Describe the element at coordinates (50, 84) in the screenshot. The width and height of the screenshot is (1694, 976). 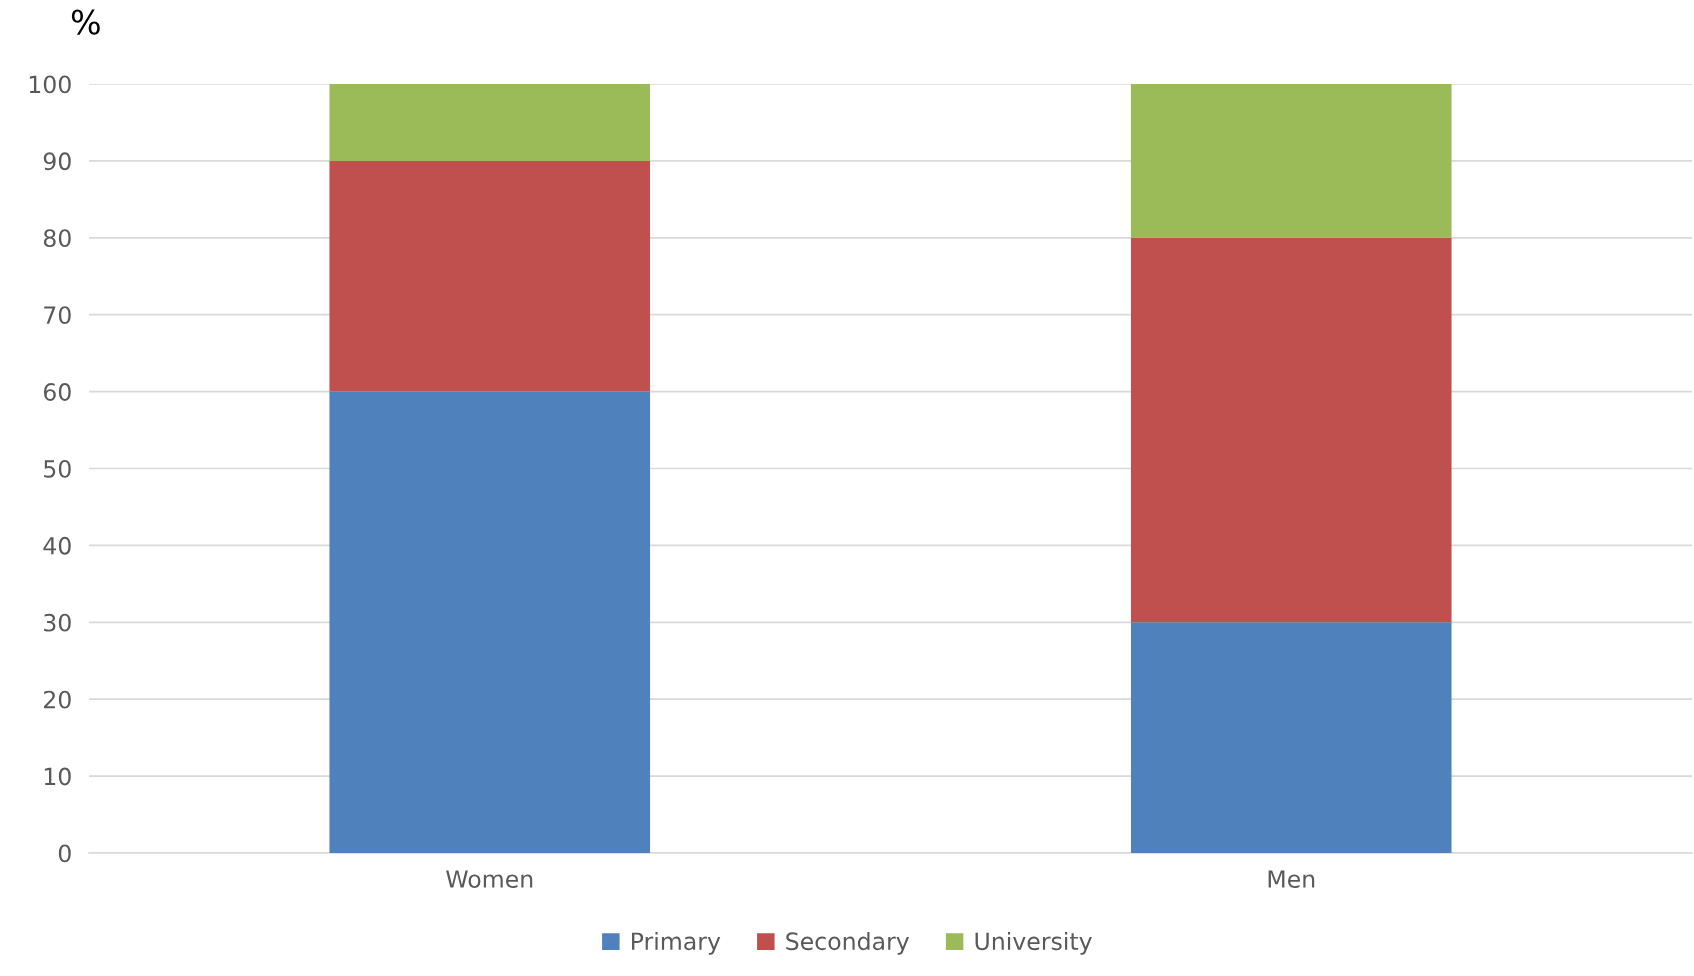
I see `y-tick-label: 100` at that location.